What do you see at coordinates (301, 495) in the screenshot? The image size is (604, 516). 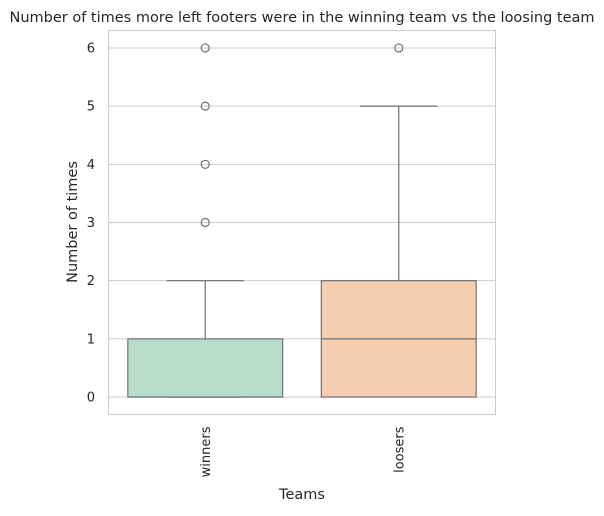 I see `x-axis-label: Teams` at bounding box center [301, 495].